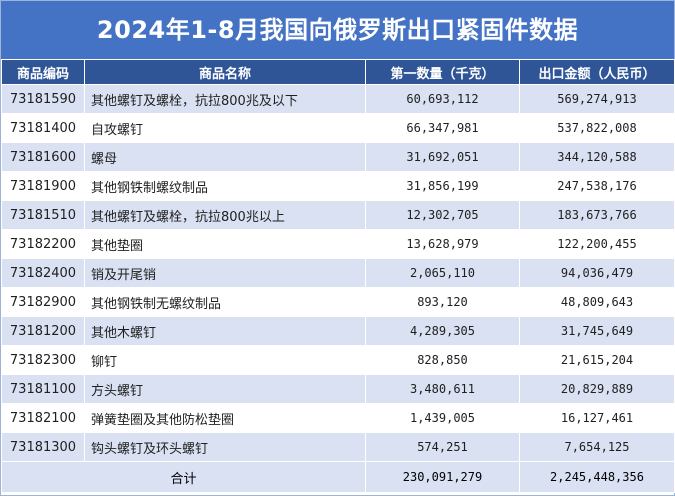 The image size is (675, 496). What do you see at coordinates (597, 186) in the screenshot?
I see `cell-amount: 247,538,176` at bounding box center [597, 186].